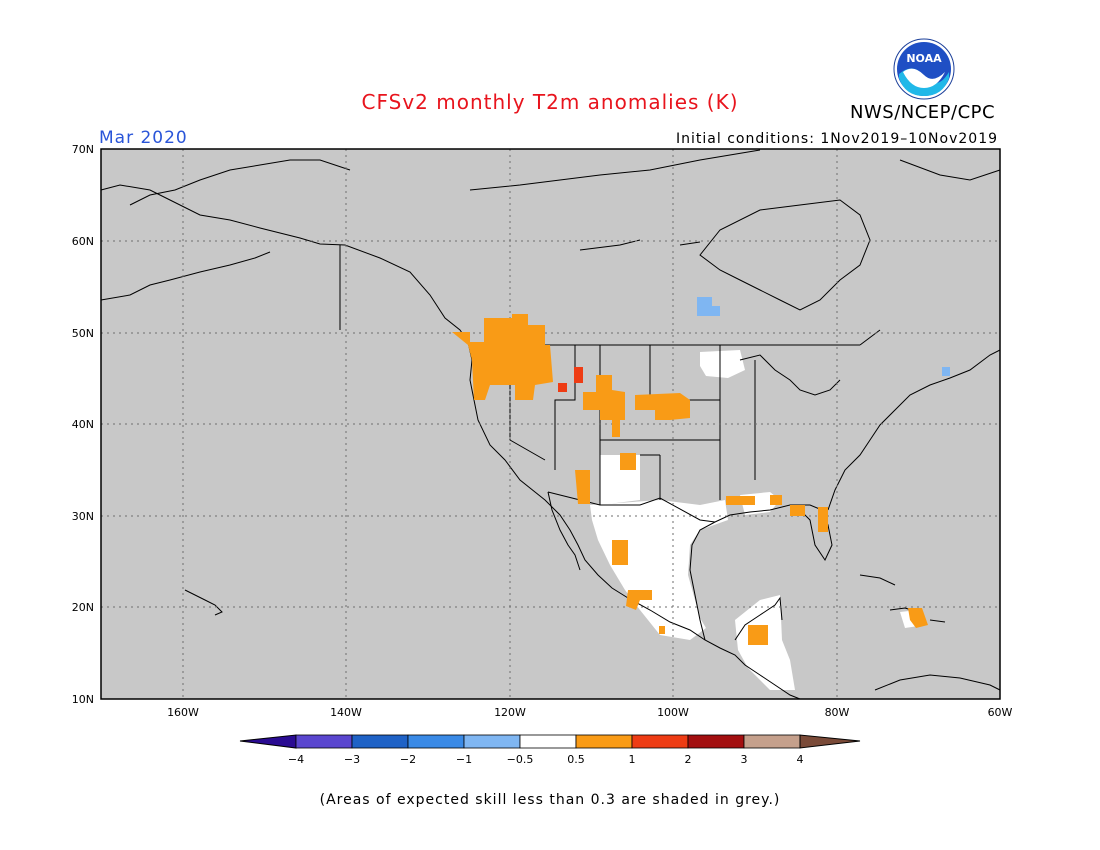  I want to click on initial-conditions: Initial conditions: 1Nov2019–10Nov2019, so click(837, 139).